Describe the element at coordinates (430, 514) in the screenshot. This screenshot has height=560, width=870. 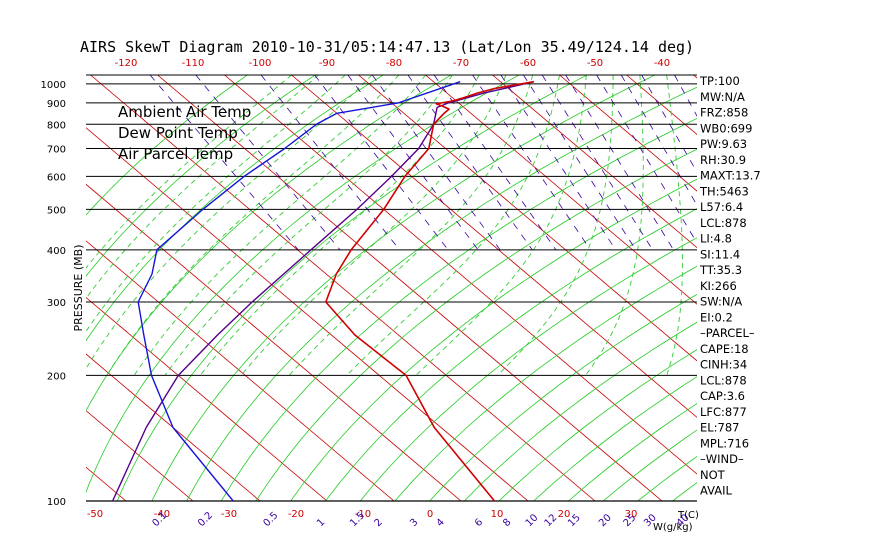
I see `bottom-temp-tick-label: 0` at that location.